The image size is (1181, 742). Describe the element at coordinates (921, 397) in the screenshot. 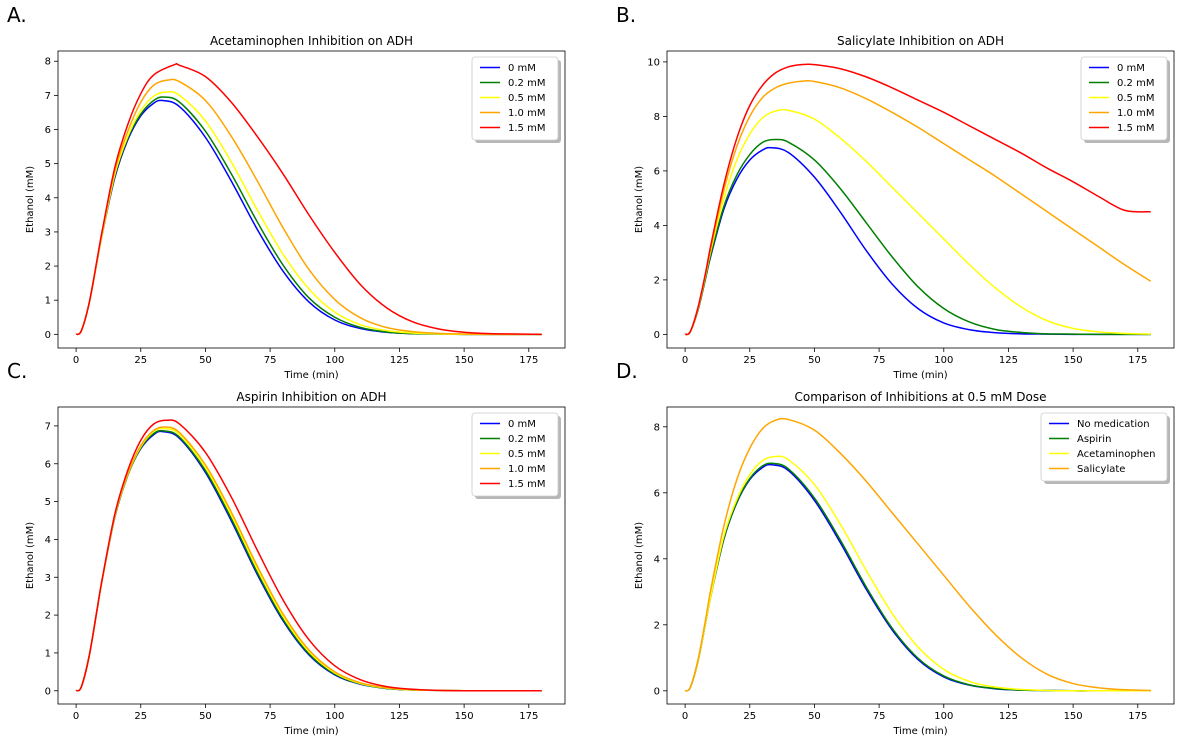

I see `chart-title: Comparison of Inhibitions at 0.5 mM Dose` at that location.